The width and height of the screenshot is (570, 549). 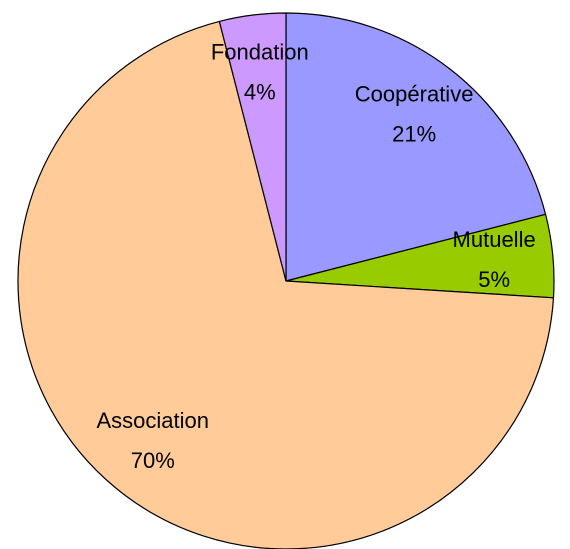 What do you see at coordinates (260, 91) in the screenshot?
I see `slice-value-label: 4%` at bounding box center [260, 91].